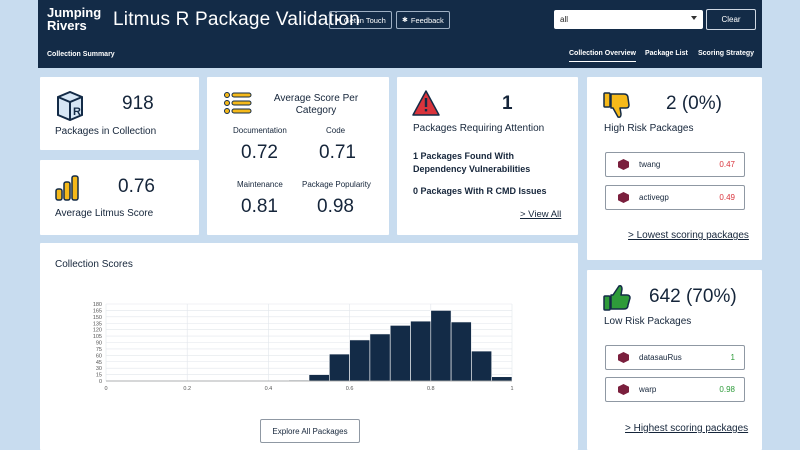  Describe the element at coordinates (99, 376) in the screenshot. I see `y-tick-label: 15` at that location.